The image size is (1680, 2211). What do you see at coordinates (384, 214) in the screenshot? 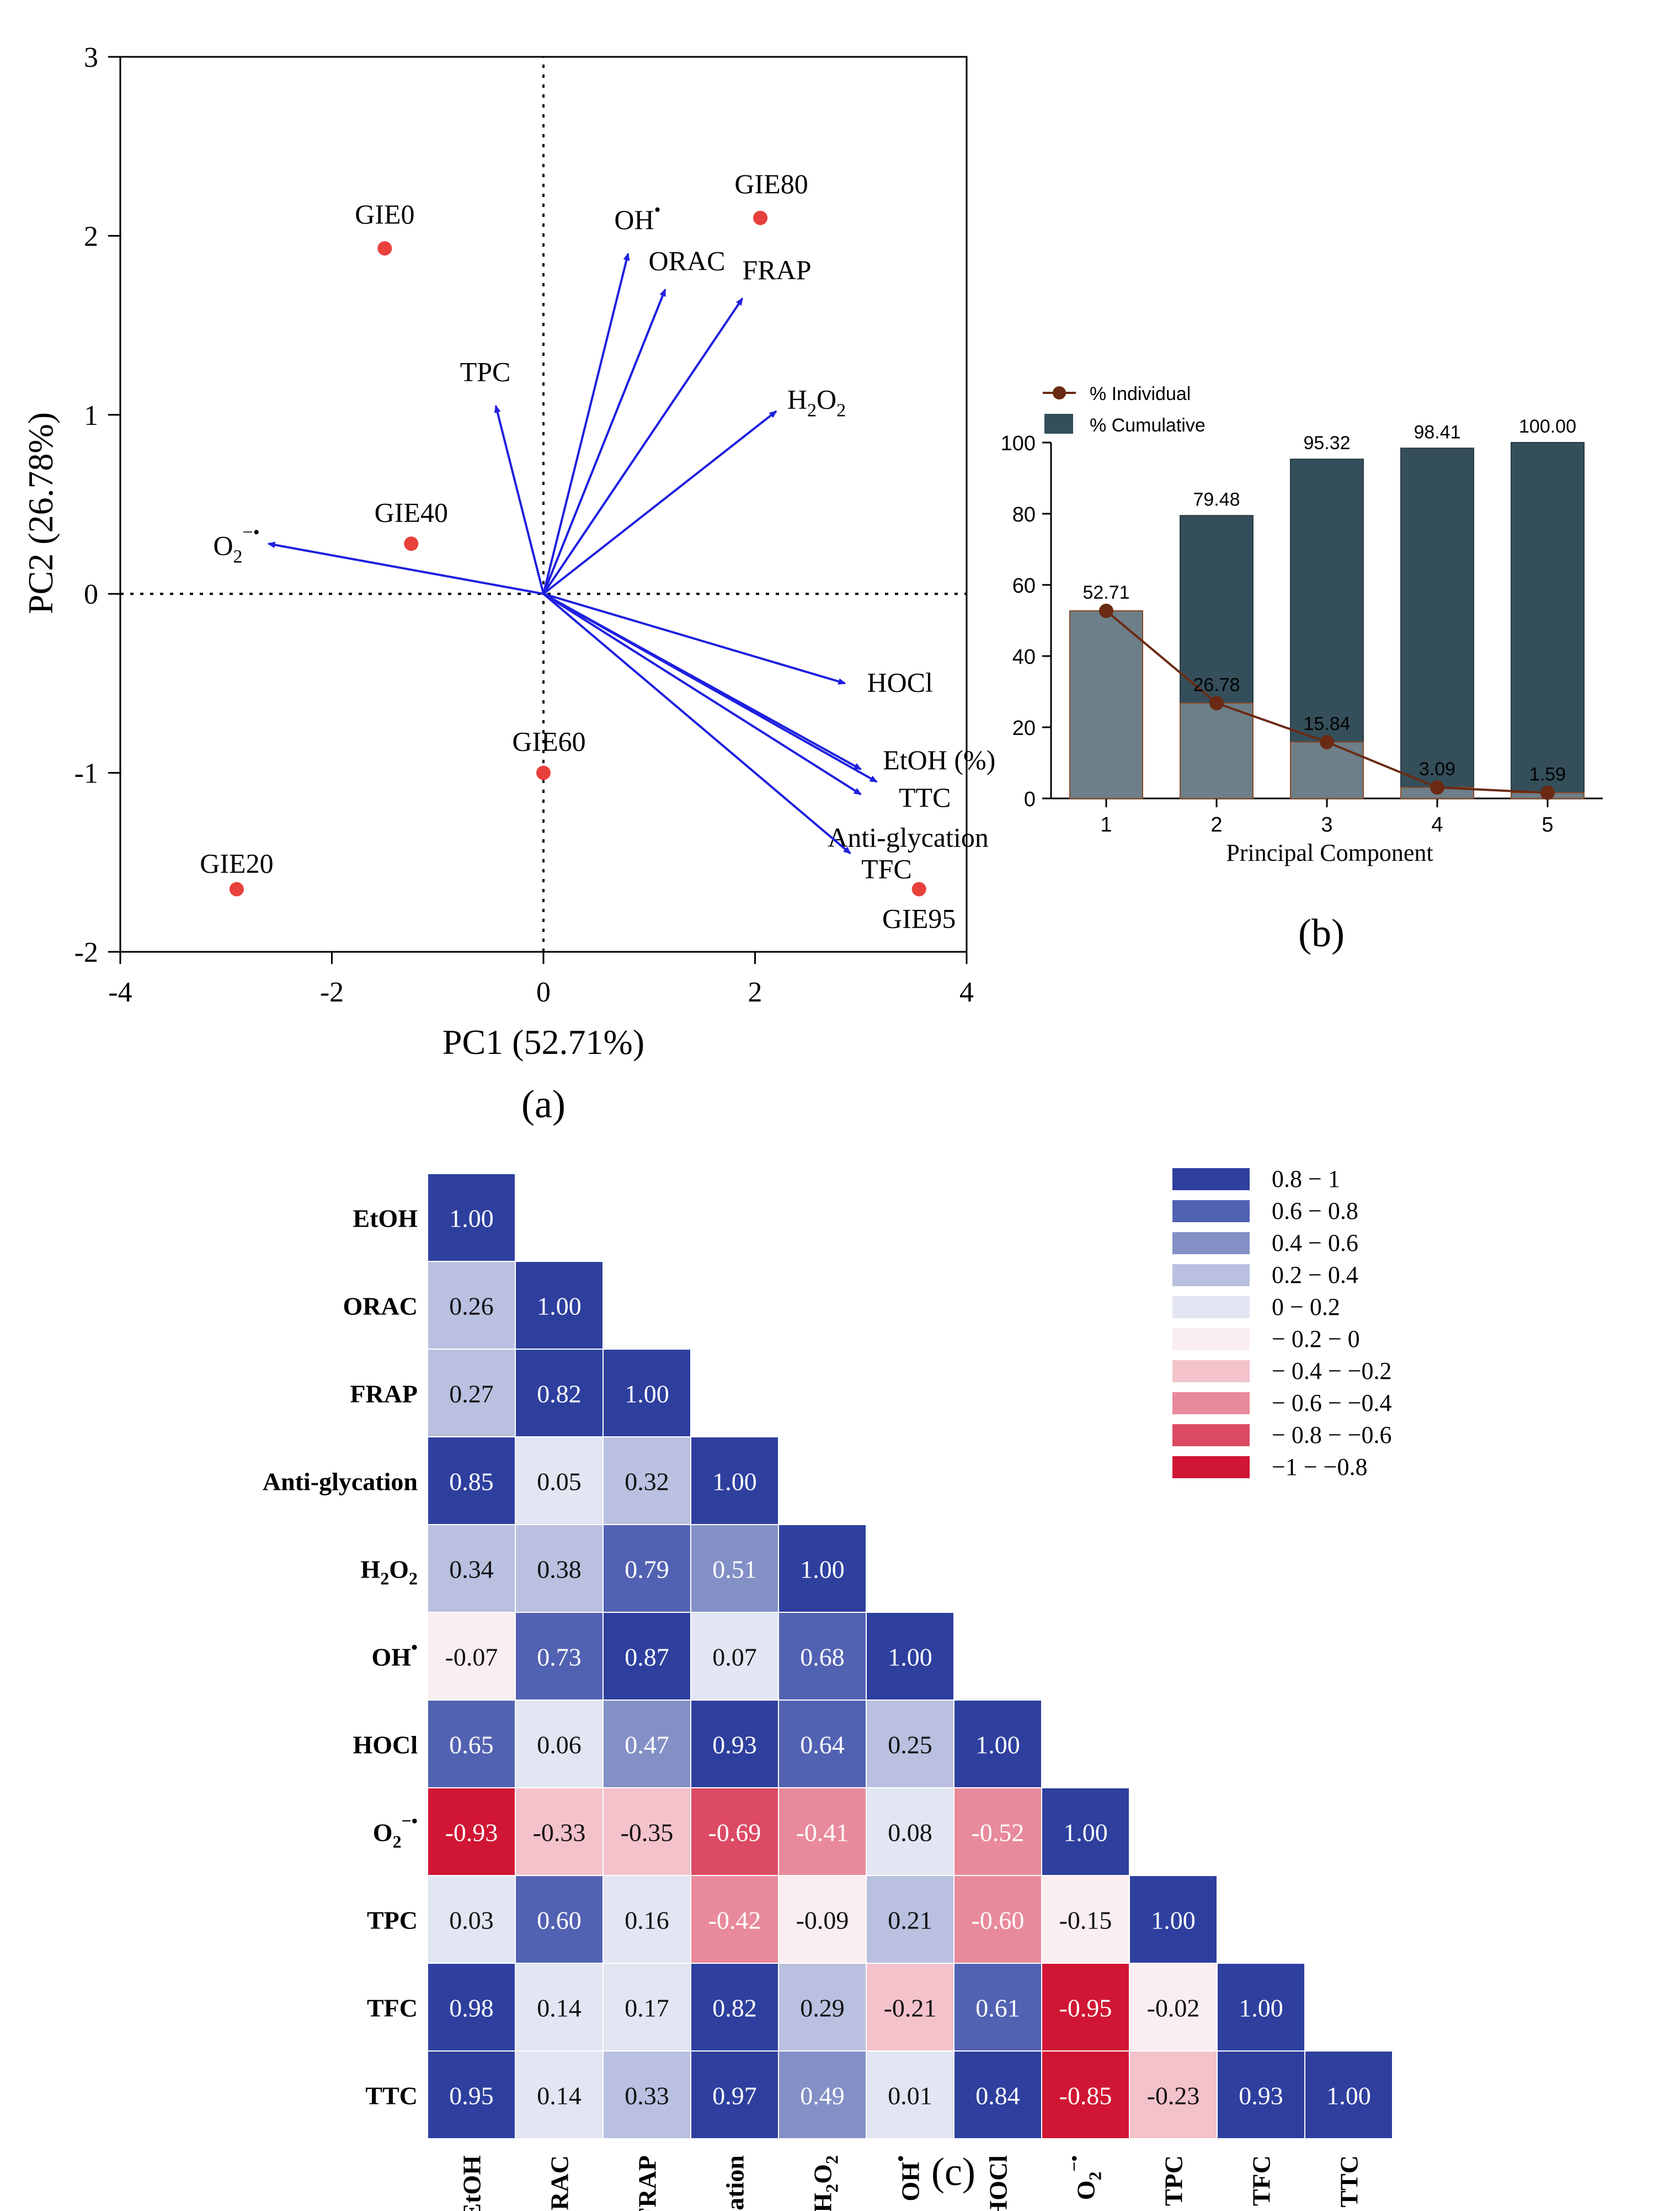
I see `sample-label: GIE0` at bounding box center [384, 214].